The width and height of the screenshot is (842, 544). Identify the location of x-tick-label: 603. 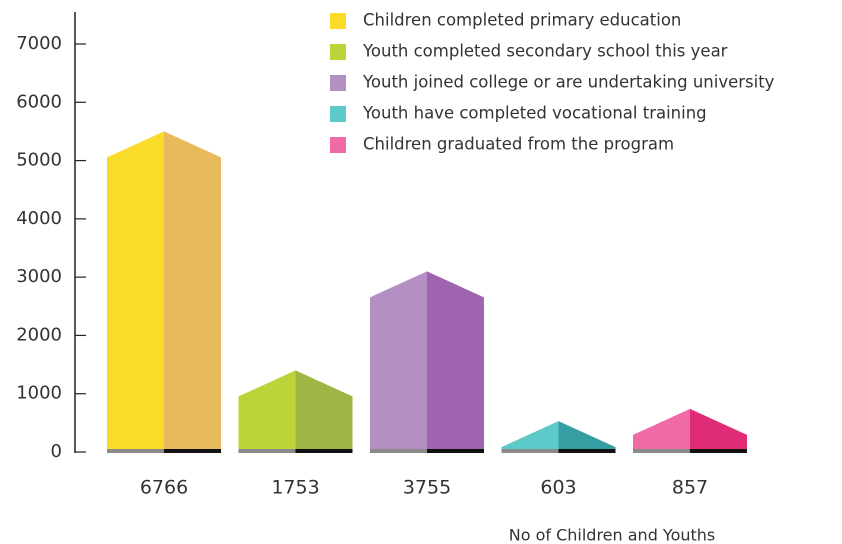
(558, 488).